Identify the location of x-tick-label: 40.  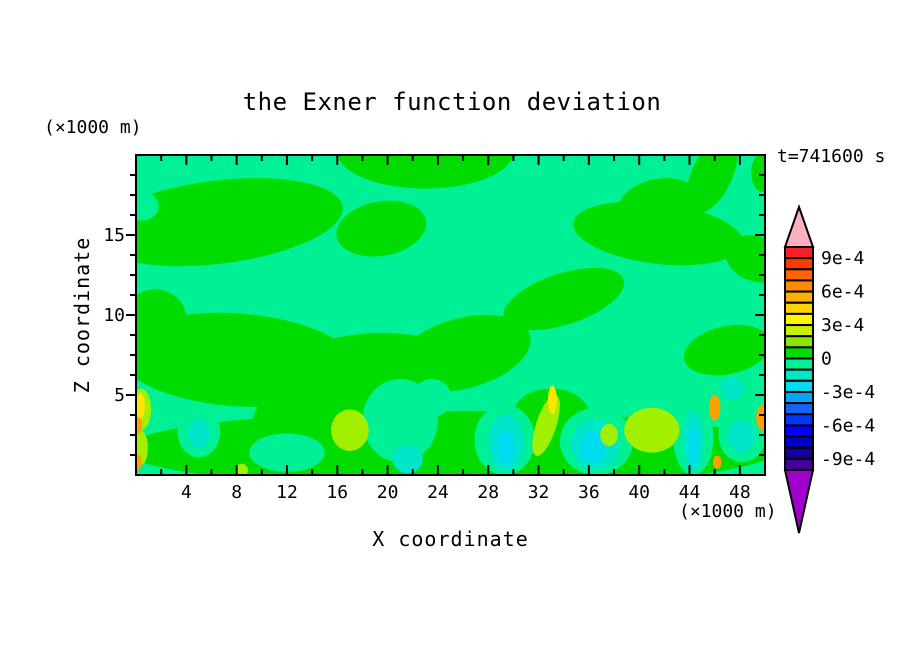
(639, 492).